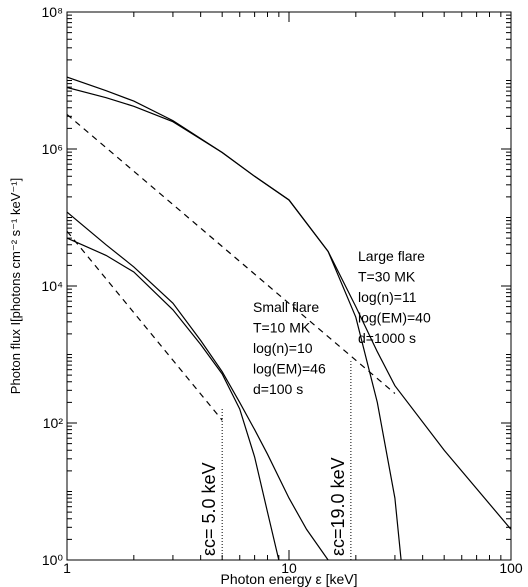 Image resolution: width=528 pixels, height=587 pixels. What do you see at coordinates (52, 286) in the screenshot?
I see `y-tick-label: 10⁴` at bounding box center [52, 286].